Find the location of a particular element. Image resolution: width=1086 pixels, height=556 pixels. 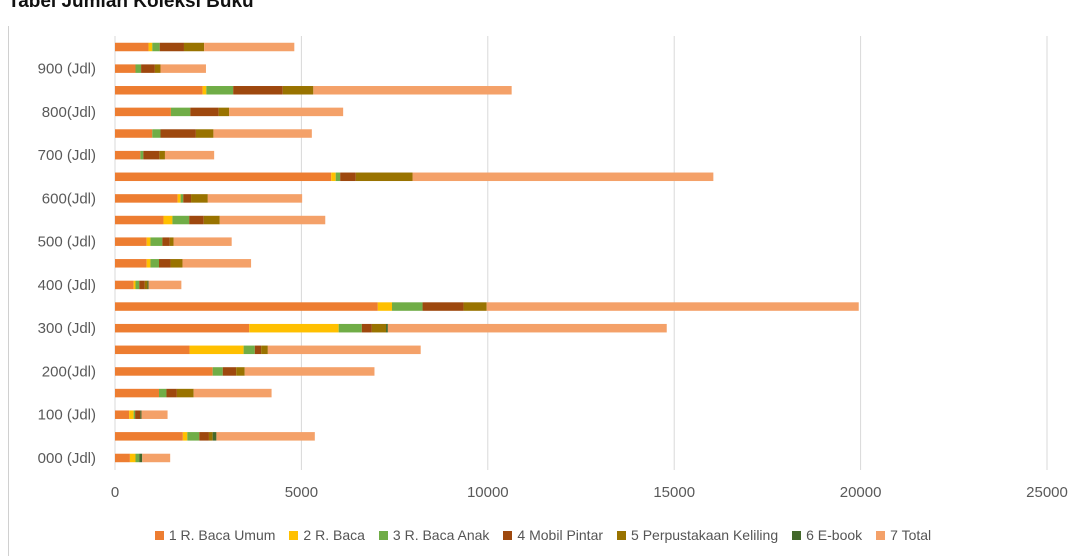

x-tick-label: 0 is located at coordinates (115, 492).